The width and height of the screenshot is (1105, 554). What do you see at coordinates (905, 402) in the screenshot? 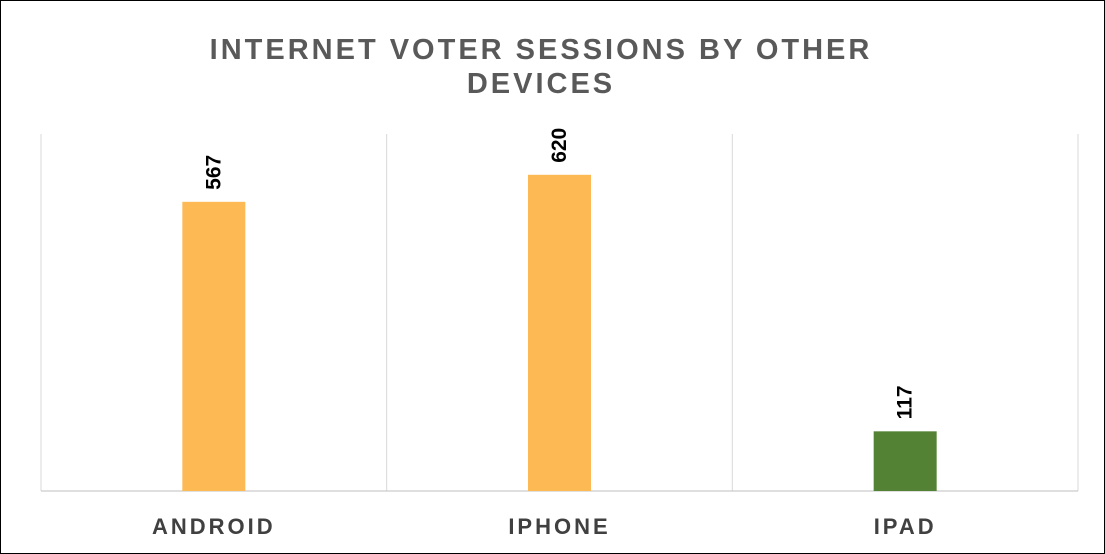
I see `data-label: 117` at bounding box center [905, 402].